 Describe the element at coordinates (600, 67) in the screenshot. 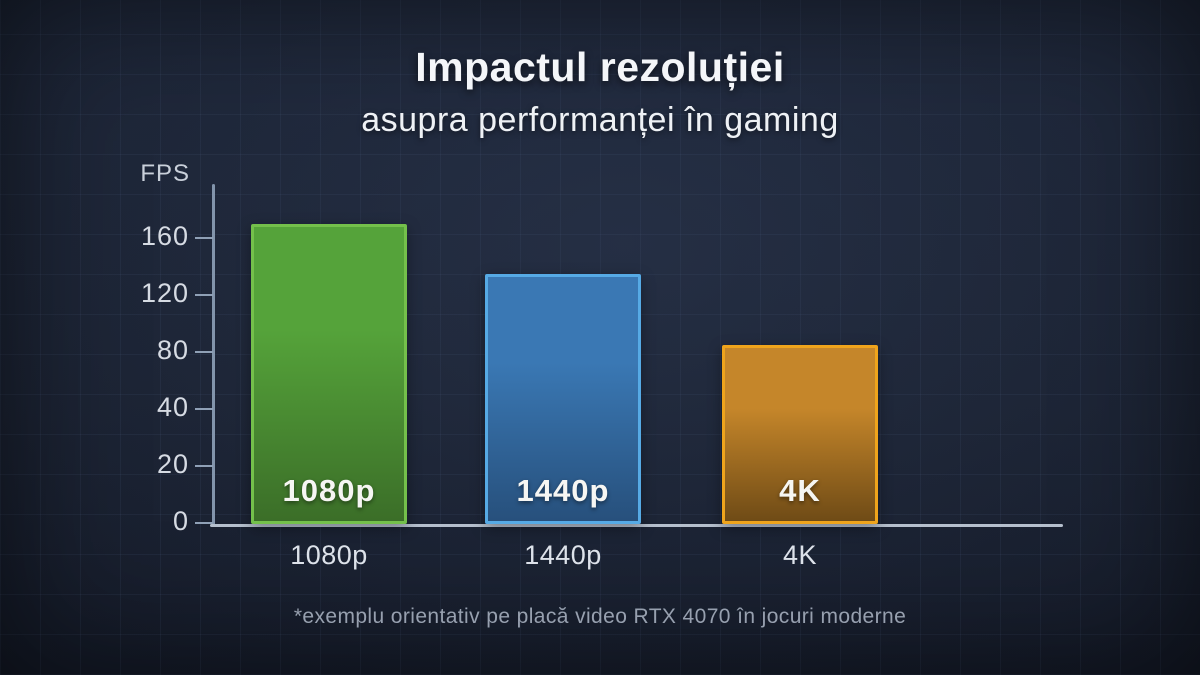

I see `chart-title: Impactul rezoluției` at that location.